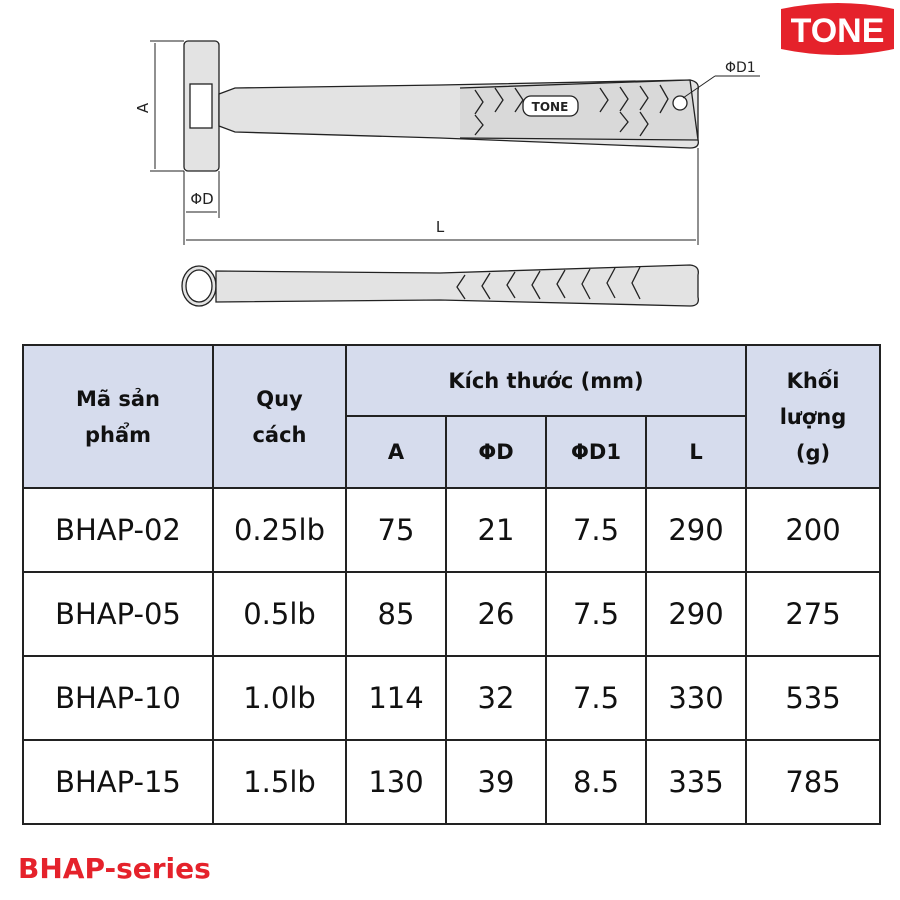 The height and width of the screenshot is (900, 900). Describe the element at coordinates (143, 107) in the screenshot. I see `dimension-a-label: A` at that location.